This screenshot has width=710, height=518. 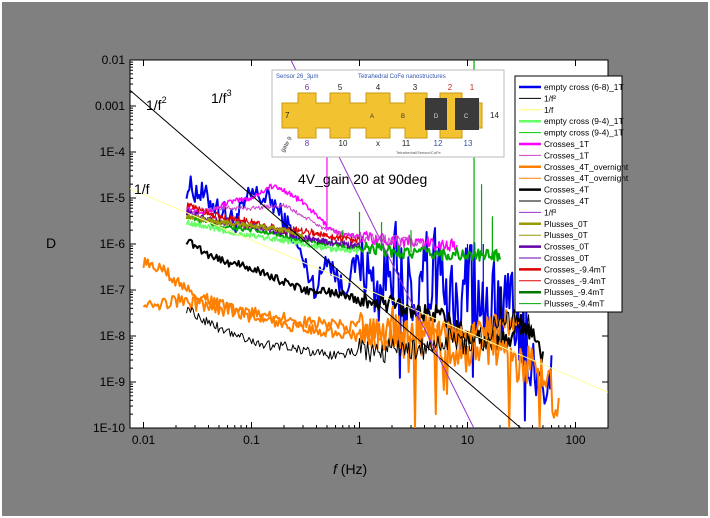 I want to click on x-tick-label: 10, so click(x=468, y=440).